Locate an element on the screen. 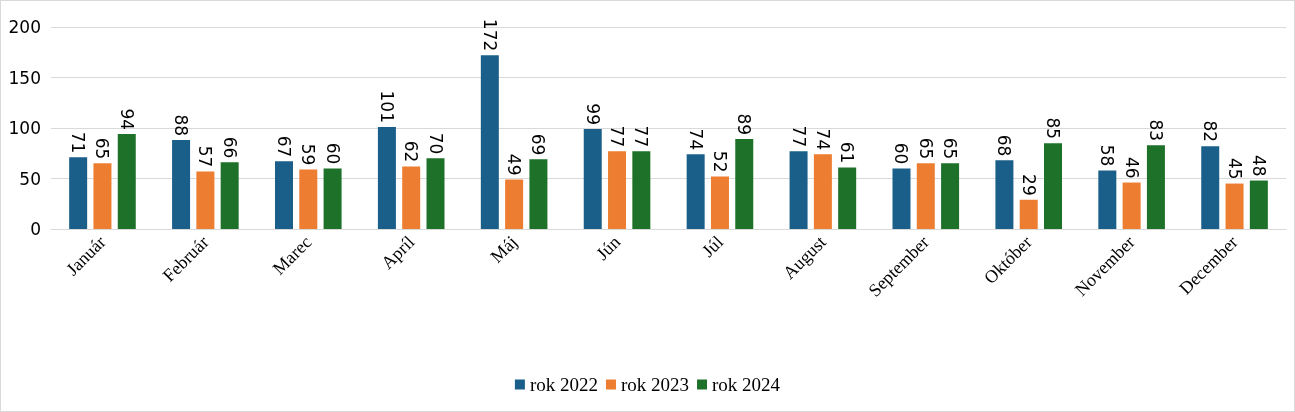 This screenshot has height=412, width=1295. data-label: 58 is located at coordinates (1107, 155).